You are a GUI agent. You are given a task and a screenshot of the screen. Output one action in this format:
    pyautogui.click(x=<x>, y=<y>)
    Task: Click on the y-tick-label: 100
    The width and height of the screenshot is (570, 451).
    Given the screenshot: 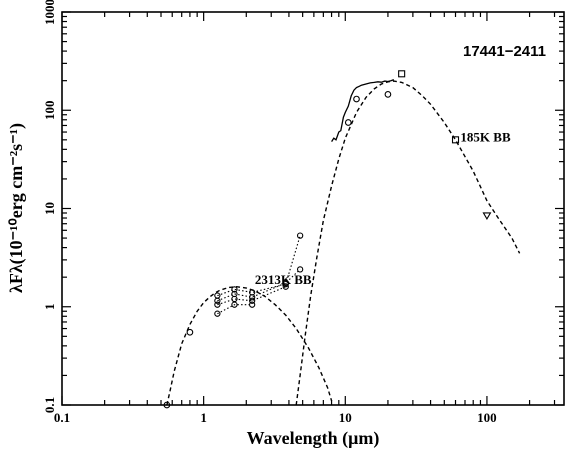 What is the action you would take?
    pyautogui.click(x=49, y=111)
    